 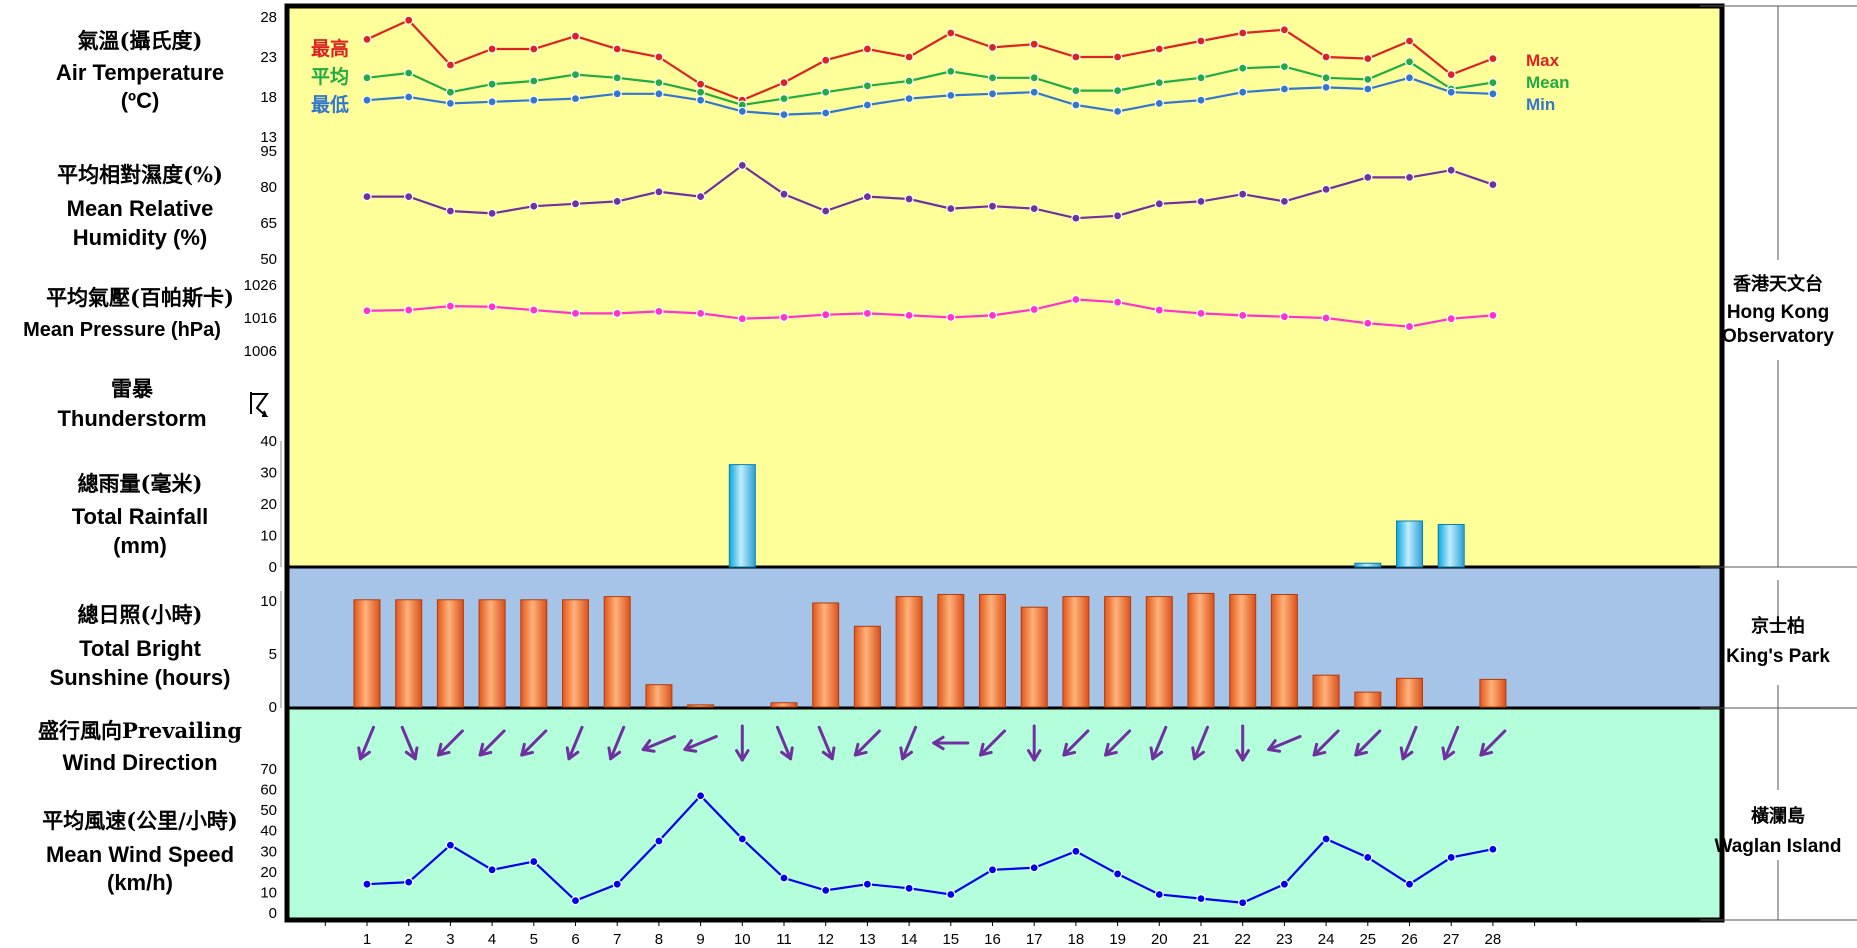 What do you see at coordinates (140, 545) in the screenshot?
I see `rain-label-en2: (mm)` at bounding box center [140, 545].